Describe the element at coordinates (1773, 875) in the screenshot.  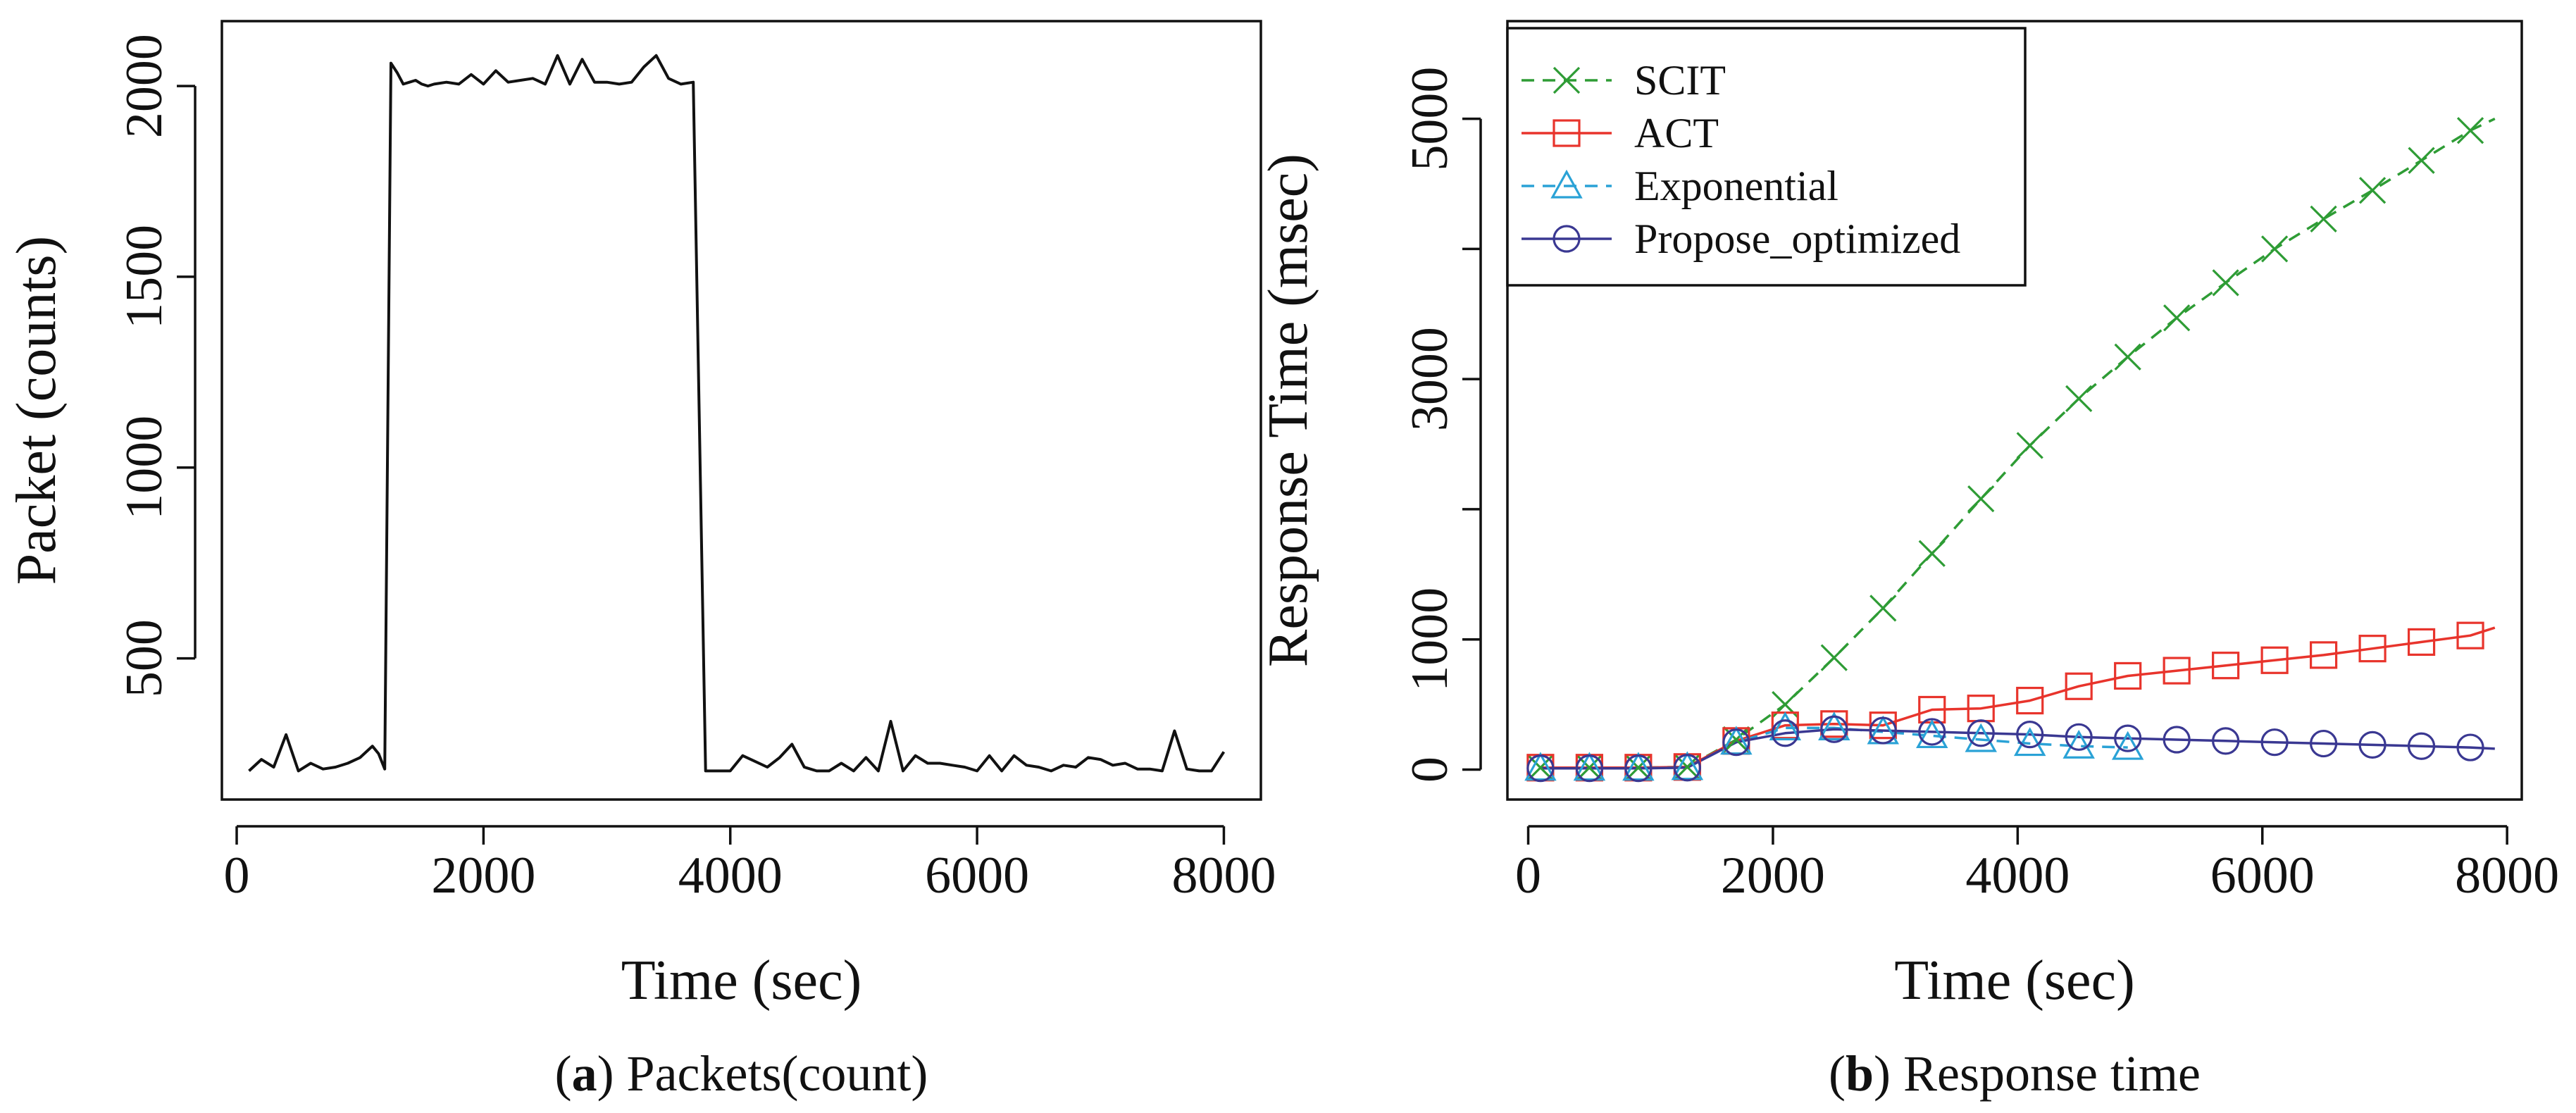
I see `b-x-tick-label: 2000` at that location.